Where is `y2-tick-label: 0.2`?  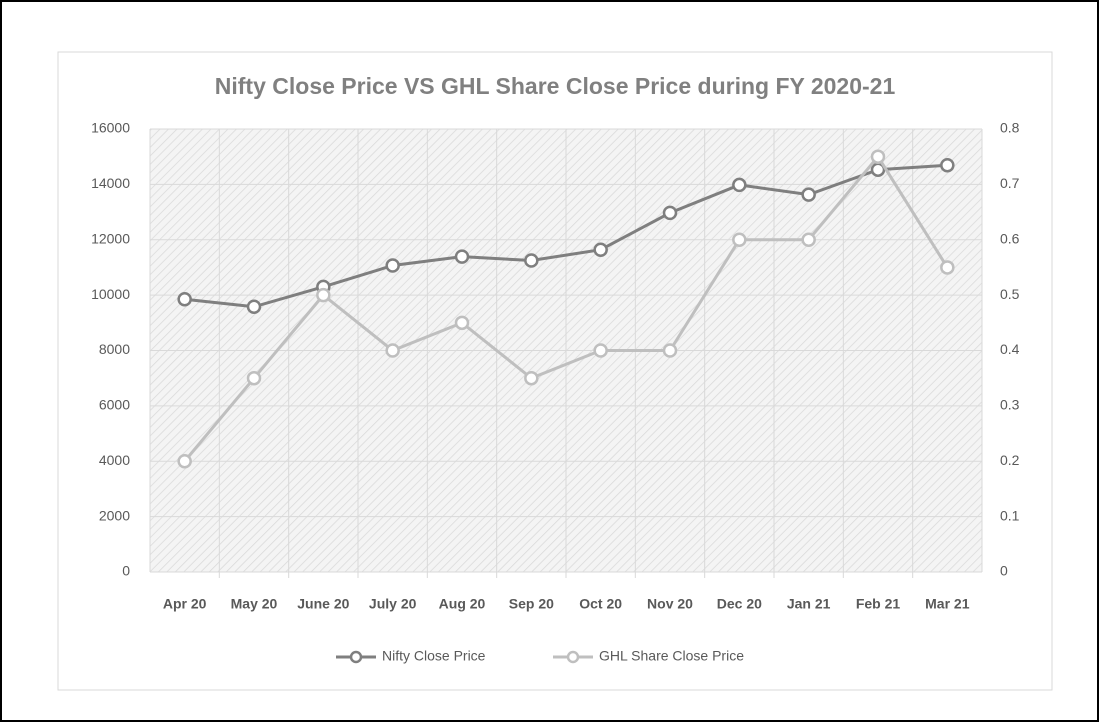
y2-tick-label: 0.2 is located at coordinates (1010, 460).